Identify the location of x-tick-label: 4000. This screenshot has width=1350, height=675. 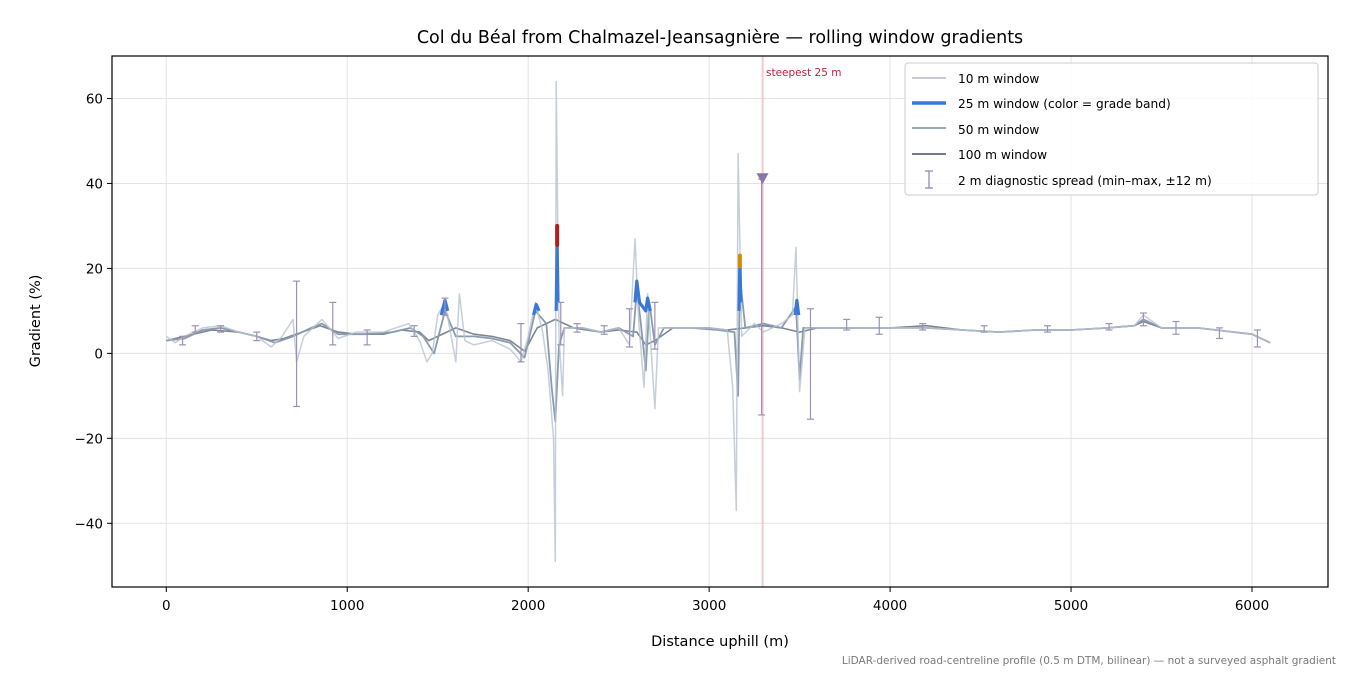
(890, 606).